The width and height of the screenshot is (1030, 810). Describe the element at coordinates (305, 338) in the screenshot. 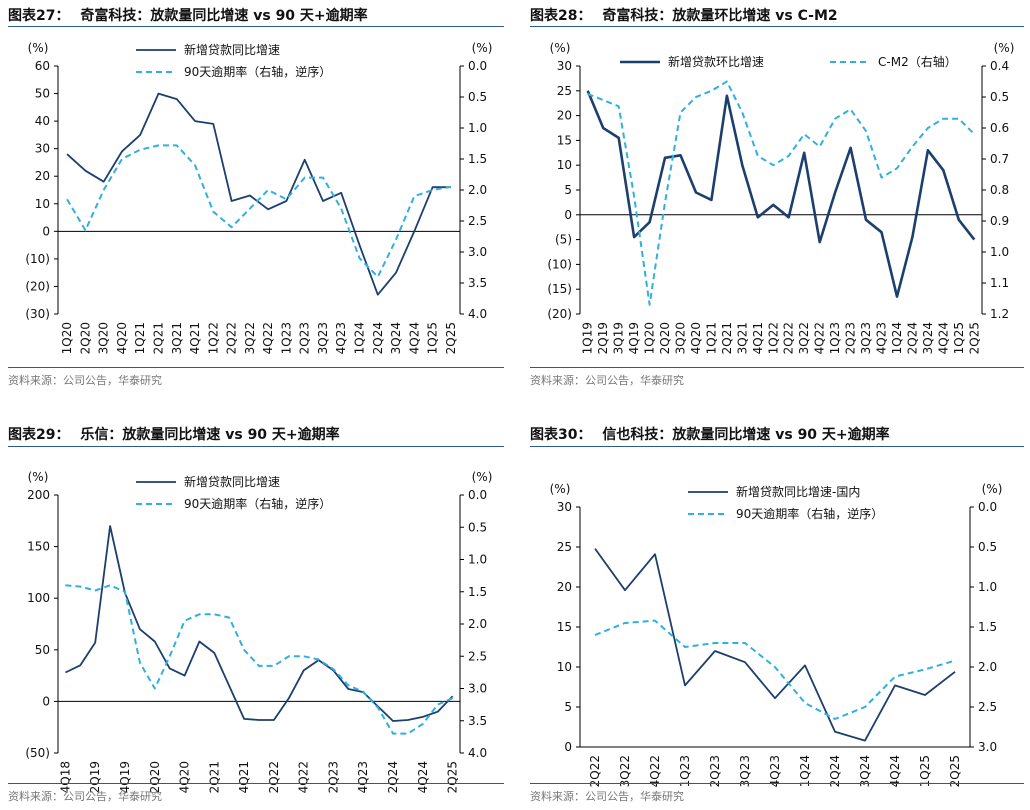

I see `x-tick-label: 2Q23` at that location.